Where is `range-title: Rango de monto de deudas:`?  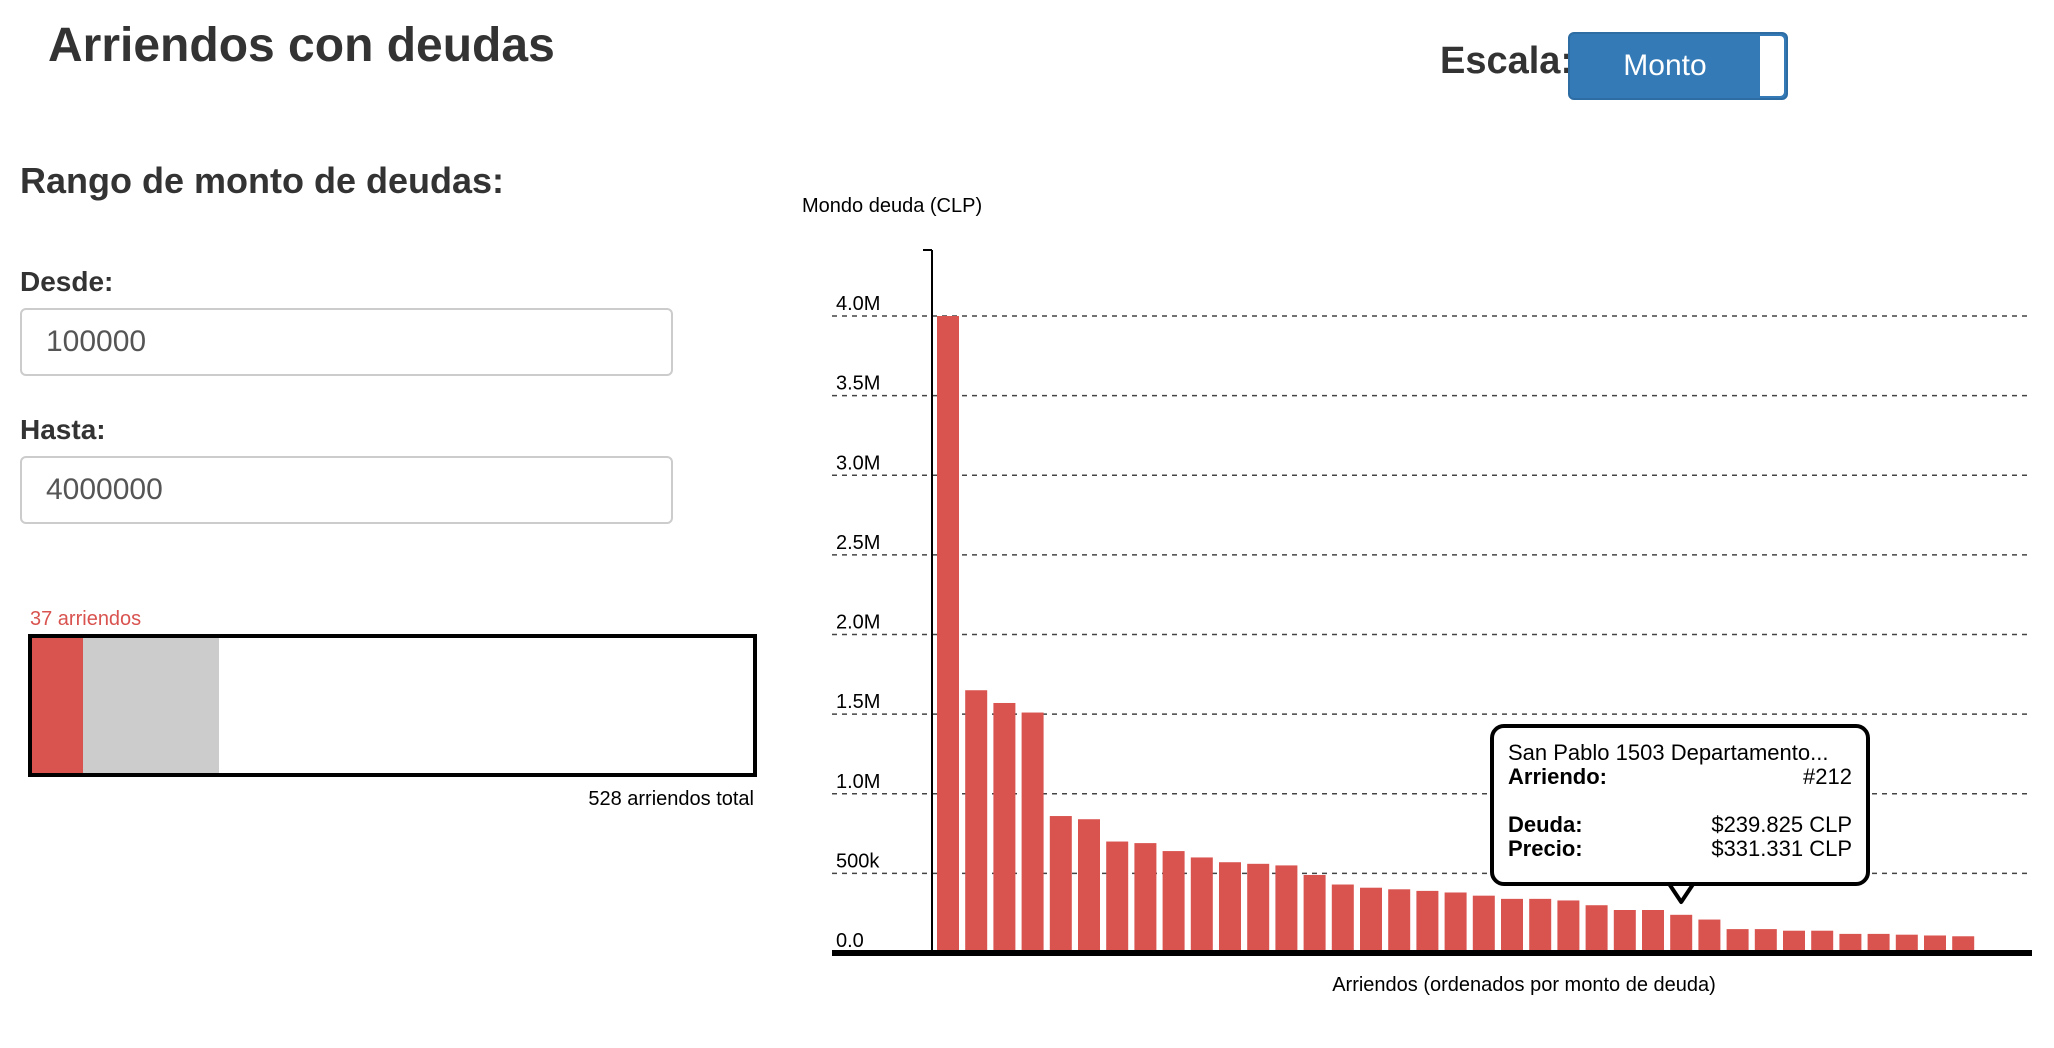 range-title: Rango de monto de deudas: is located at coordinates (262, 180).